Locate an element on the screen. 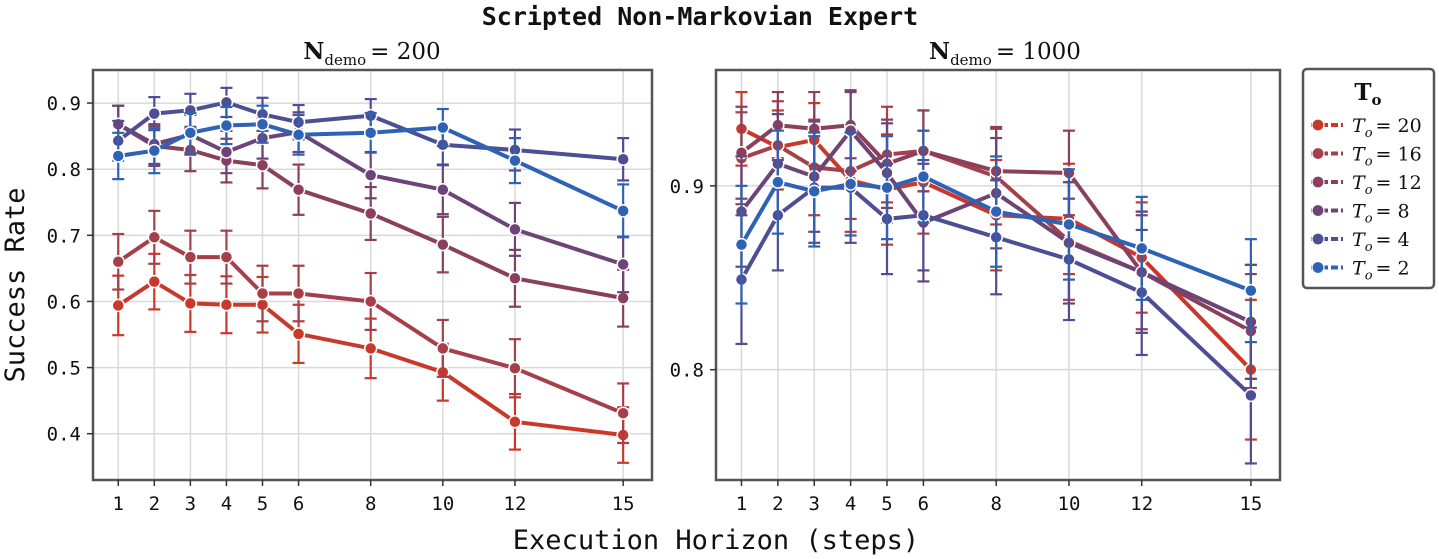  panel-right-title: Ndemo = 1000 is located at coordinates (1005, 53).